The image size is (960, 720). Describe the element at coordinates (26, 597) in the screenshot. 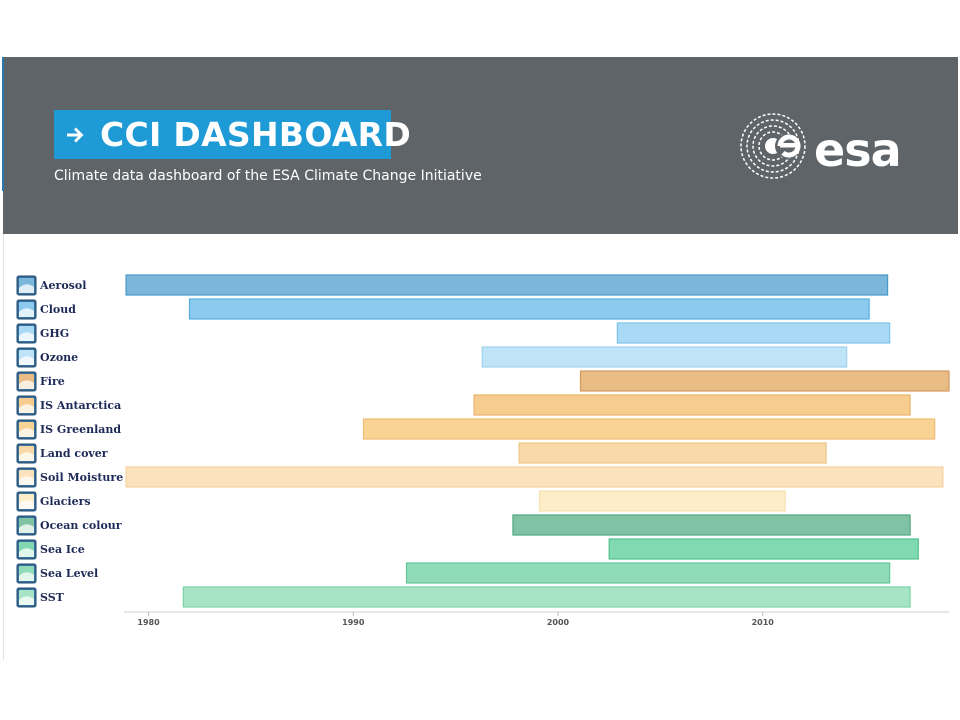

I see `sst-icon` at that location.